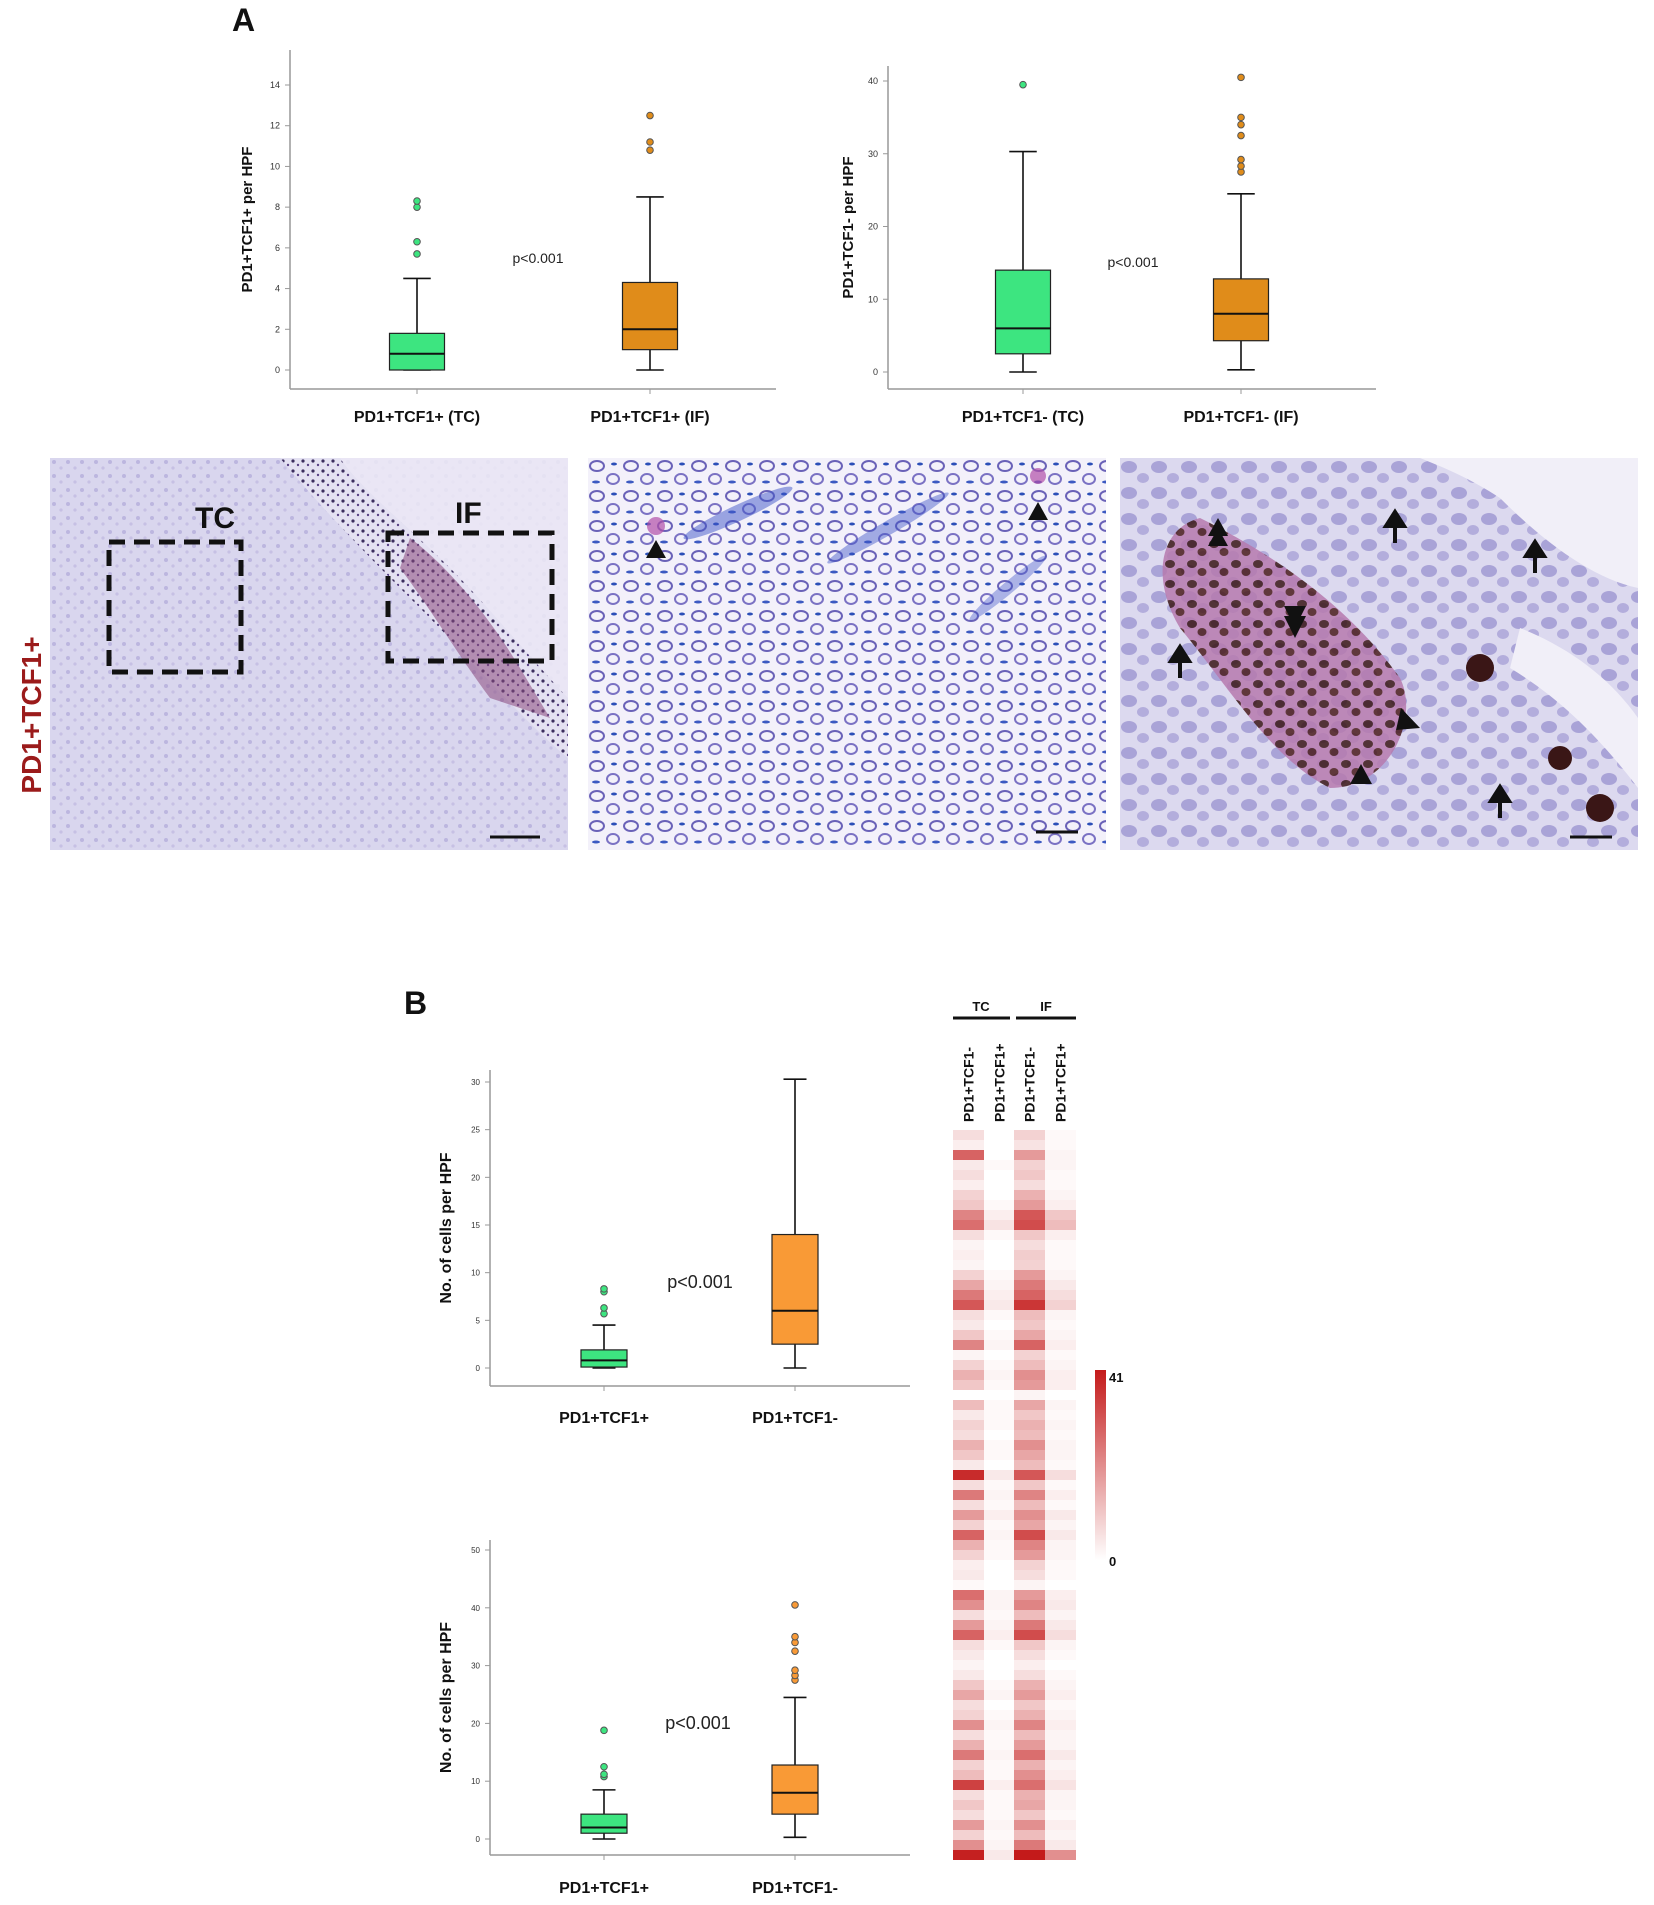 This screenshot has height=1905, width=1654. I want to click on y-tick-label: 5, so click(478, 1320).